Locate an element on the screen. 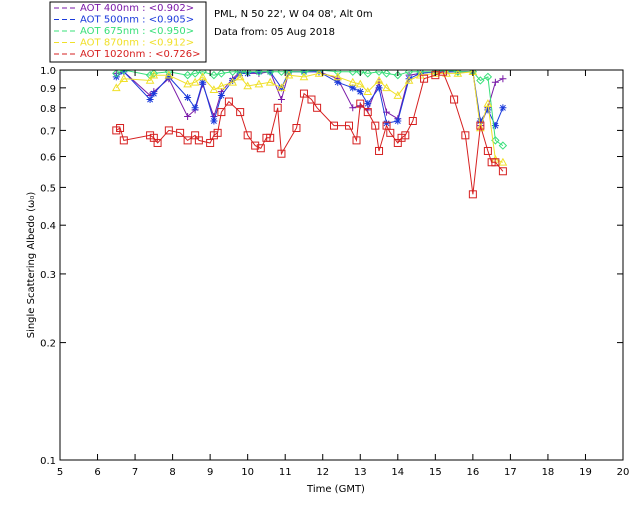  x-tick-label: 18 is located at coordinates (548, 472).